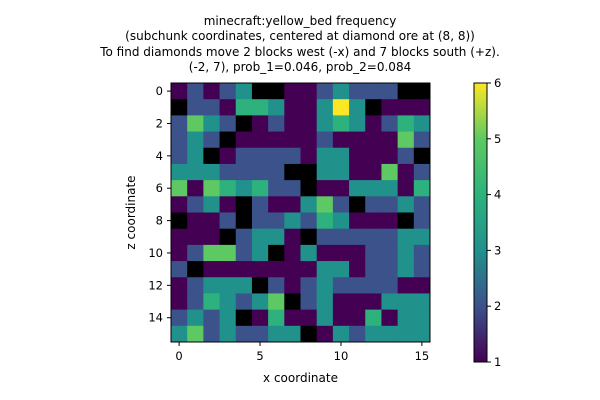  What do you see at coordinates (159, 188) in the screenshot?
I see `y-tick-label: 6` at bounding box center [159, 188].